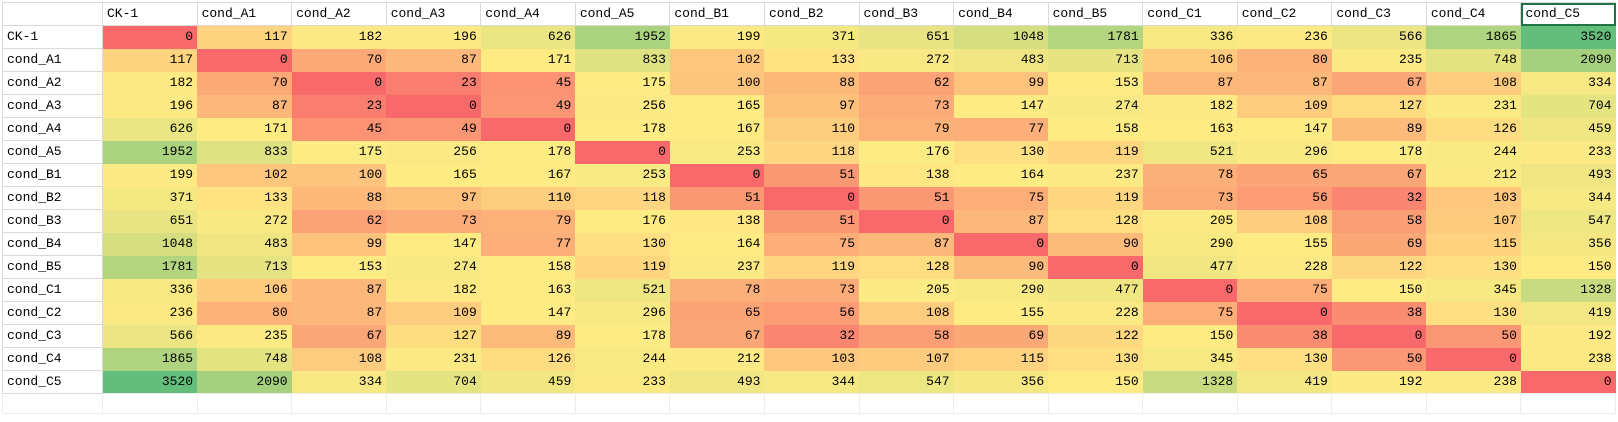 This screenshot has height=422, width=1618. What do you see at coordinates (433, 267) in the screenshot?
I see `matrix-cell: 274` at bounding box center [433, 267].